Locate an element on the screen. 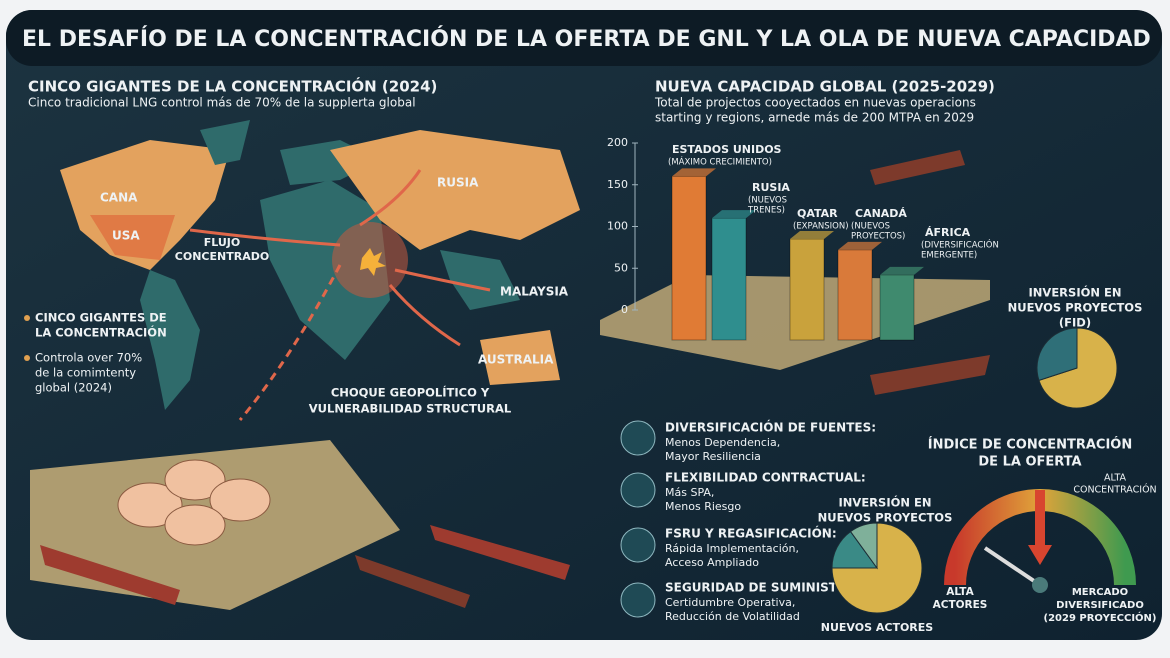  bar-label: CANADÁ is located at coordinates (881, 213).